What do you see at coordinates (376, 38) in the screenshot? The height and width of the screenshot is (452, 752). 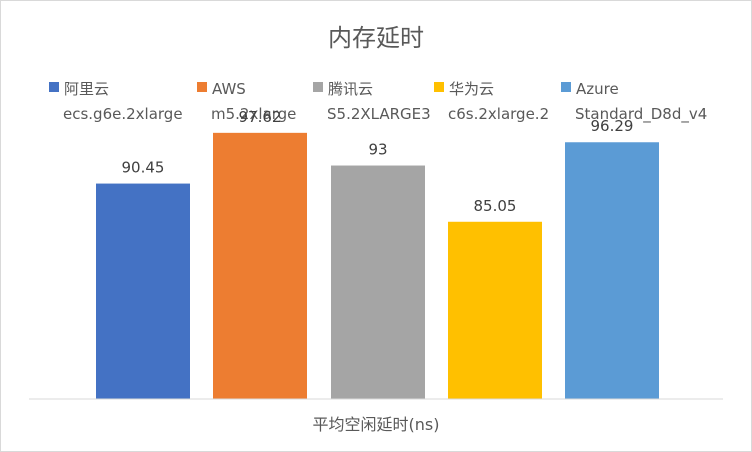 I see `chart-title: 内存延时` at bounding box center [376, 38].